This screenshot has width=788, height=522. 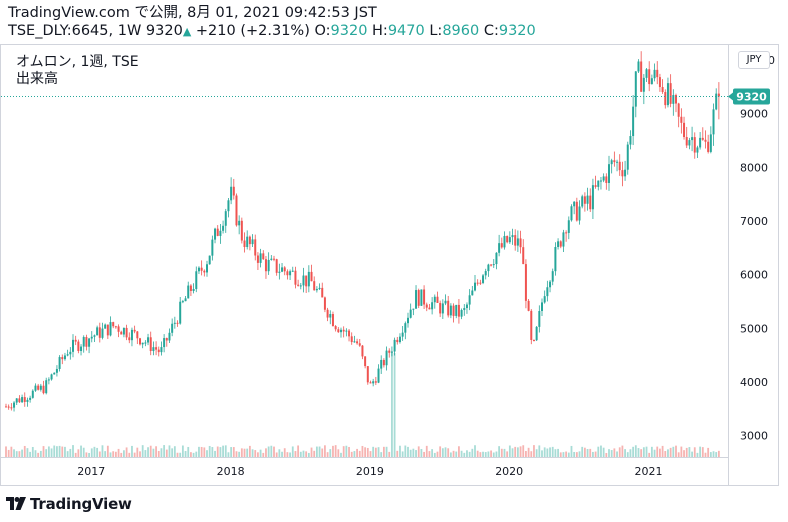 I want to click on y-tick-label: 3000, so click(x=754, y=436).